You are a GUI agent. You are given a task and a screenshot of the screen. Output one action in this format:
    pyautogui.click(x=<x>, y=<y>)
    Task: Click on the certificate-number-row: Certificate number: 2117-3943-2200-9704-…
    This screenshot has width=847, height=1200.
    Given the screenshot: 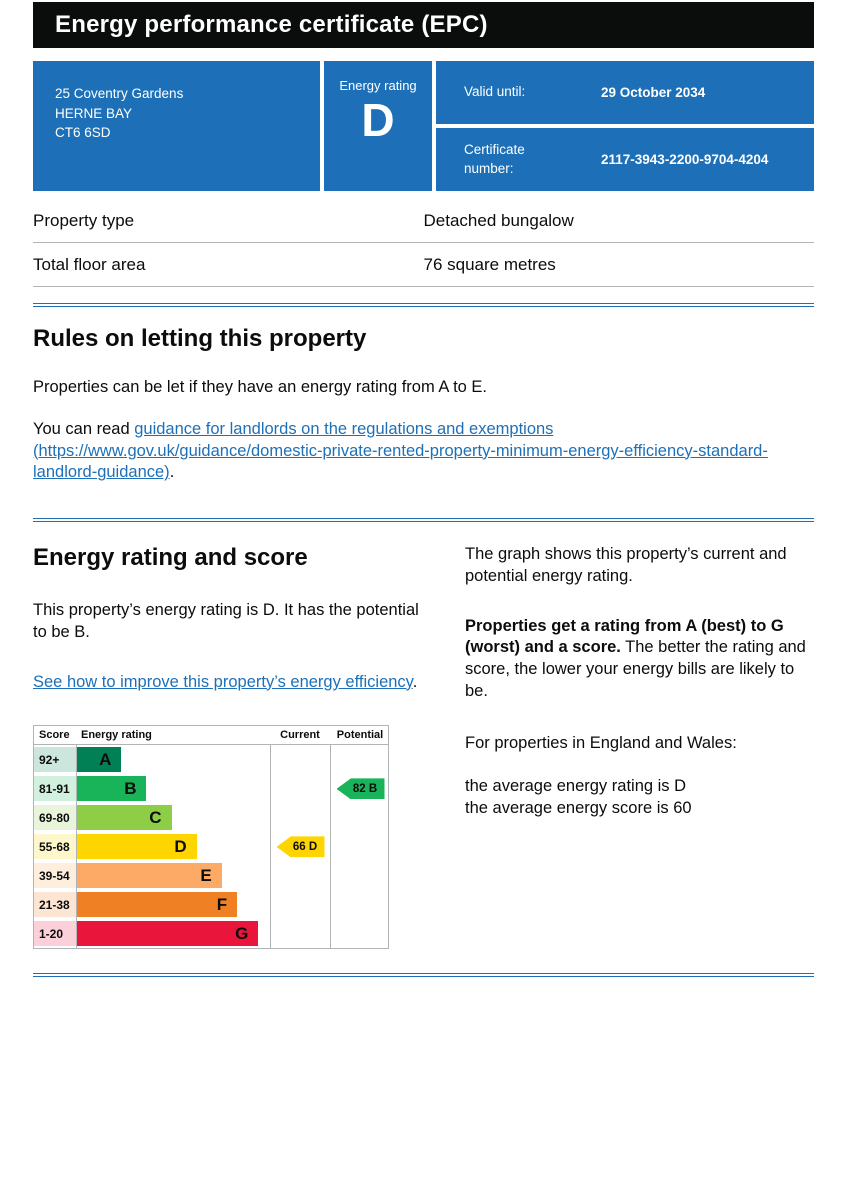 What is the action you would take?
    pyautogui.click(x=625, y=159)
    